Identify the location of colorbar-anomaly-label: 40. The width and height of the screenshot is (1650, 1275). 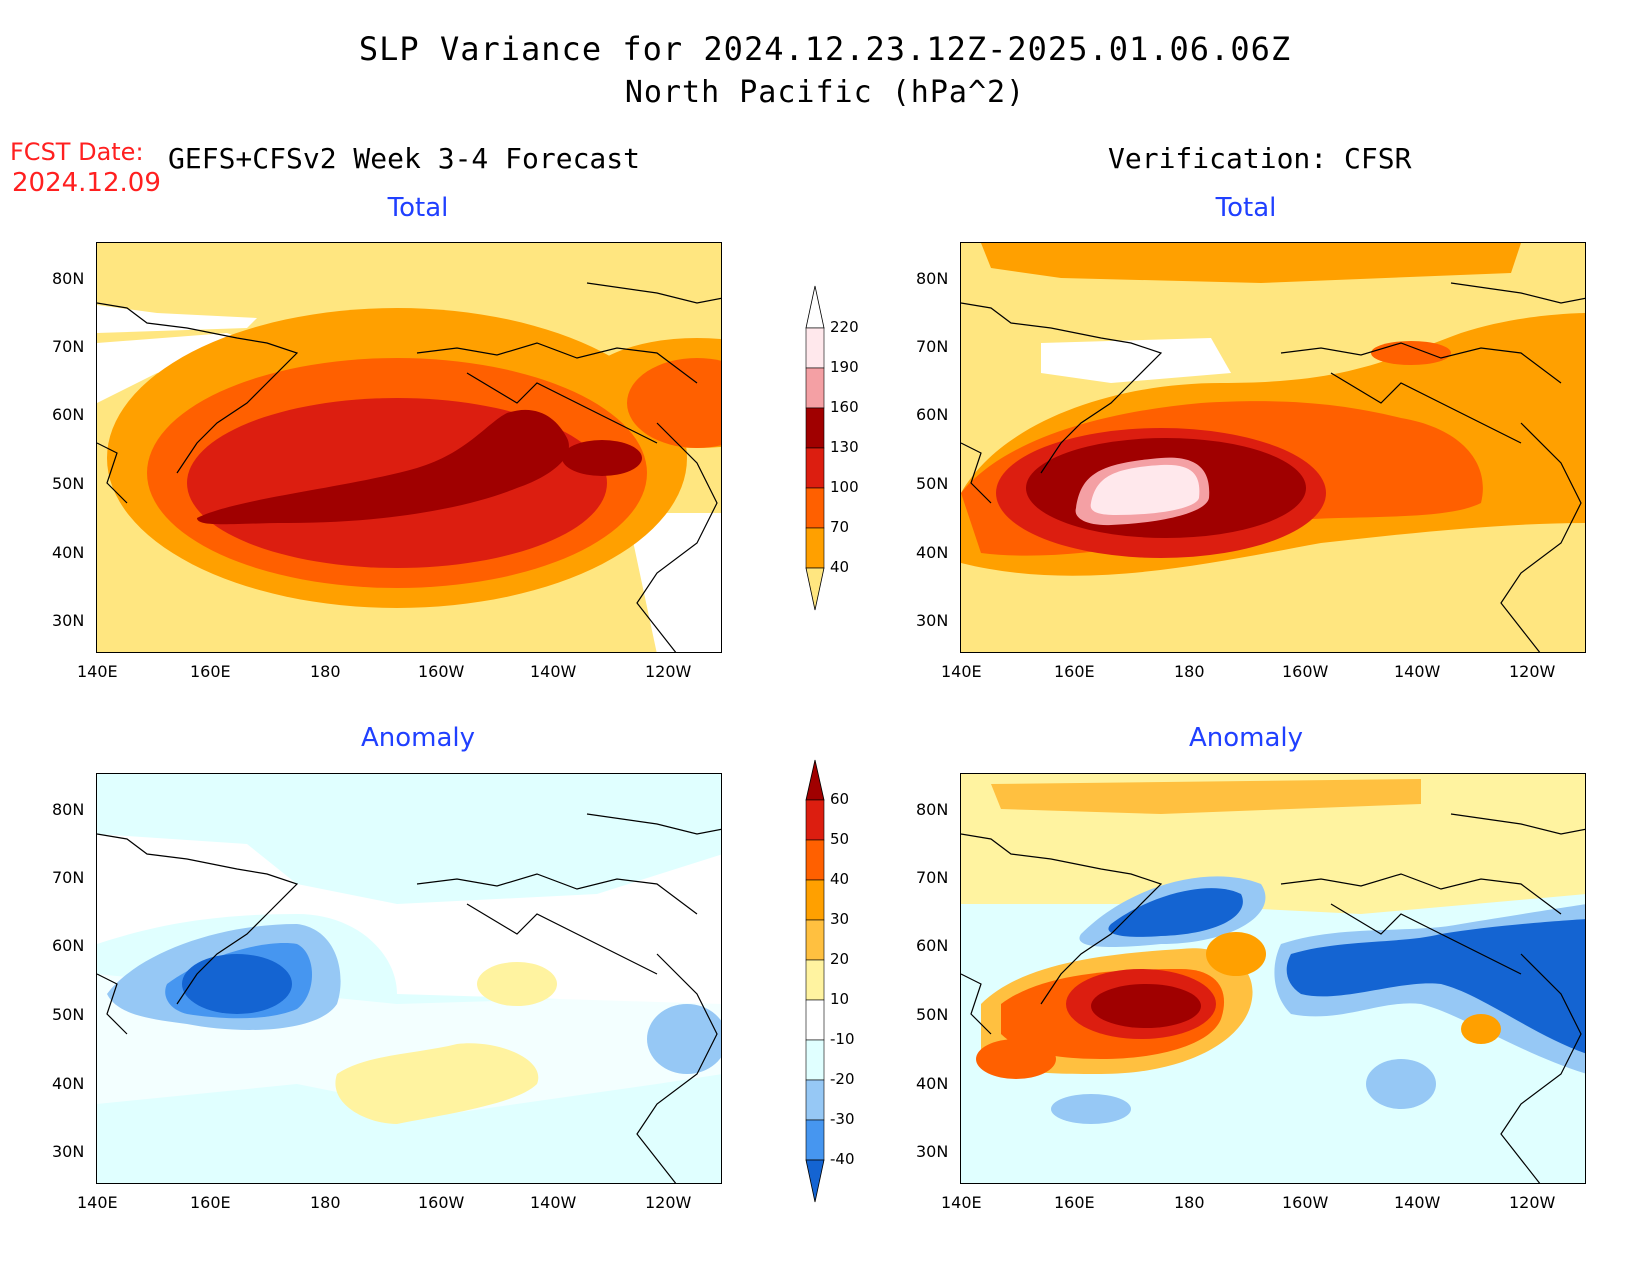
(840, 879).